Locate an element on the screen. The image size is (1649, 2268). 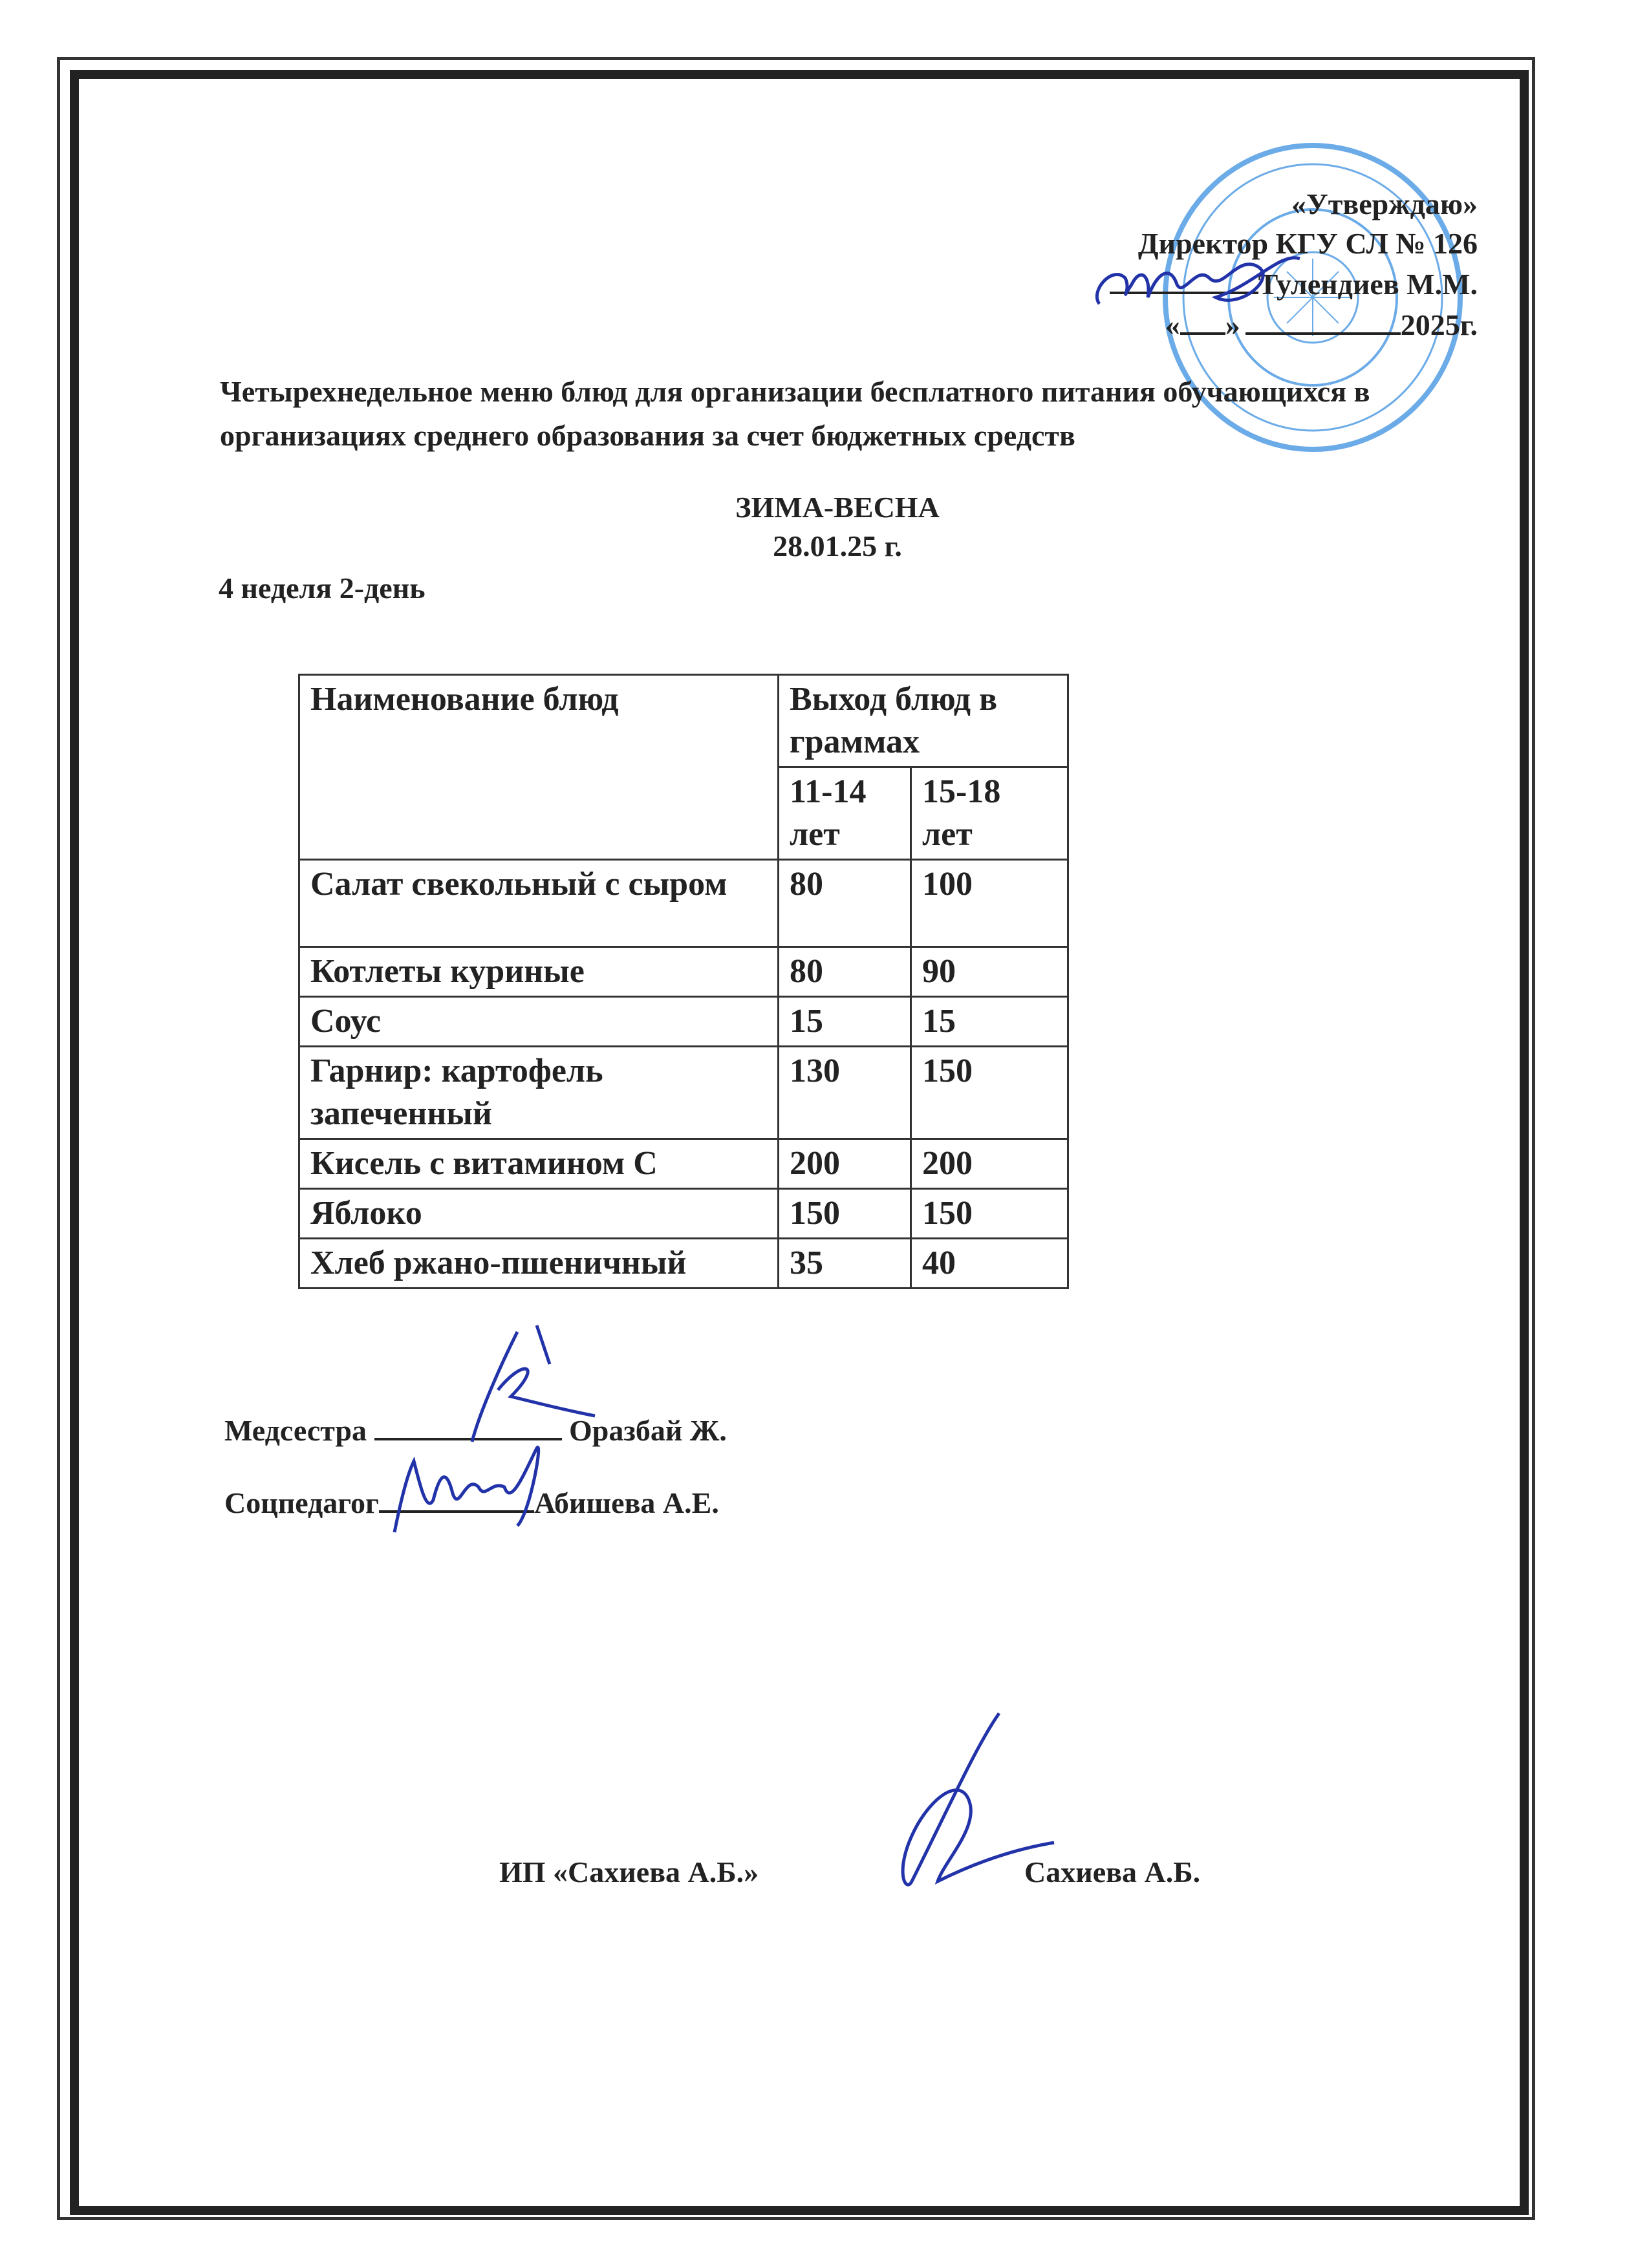
table-row: Соус 15 15 is located at coordinates (683, 1021).